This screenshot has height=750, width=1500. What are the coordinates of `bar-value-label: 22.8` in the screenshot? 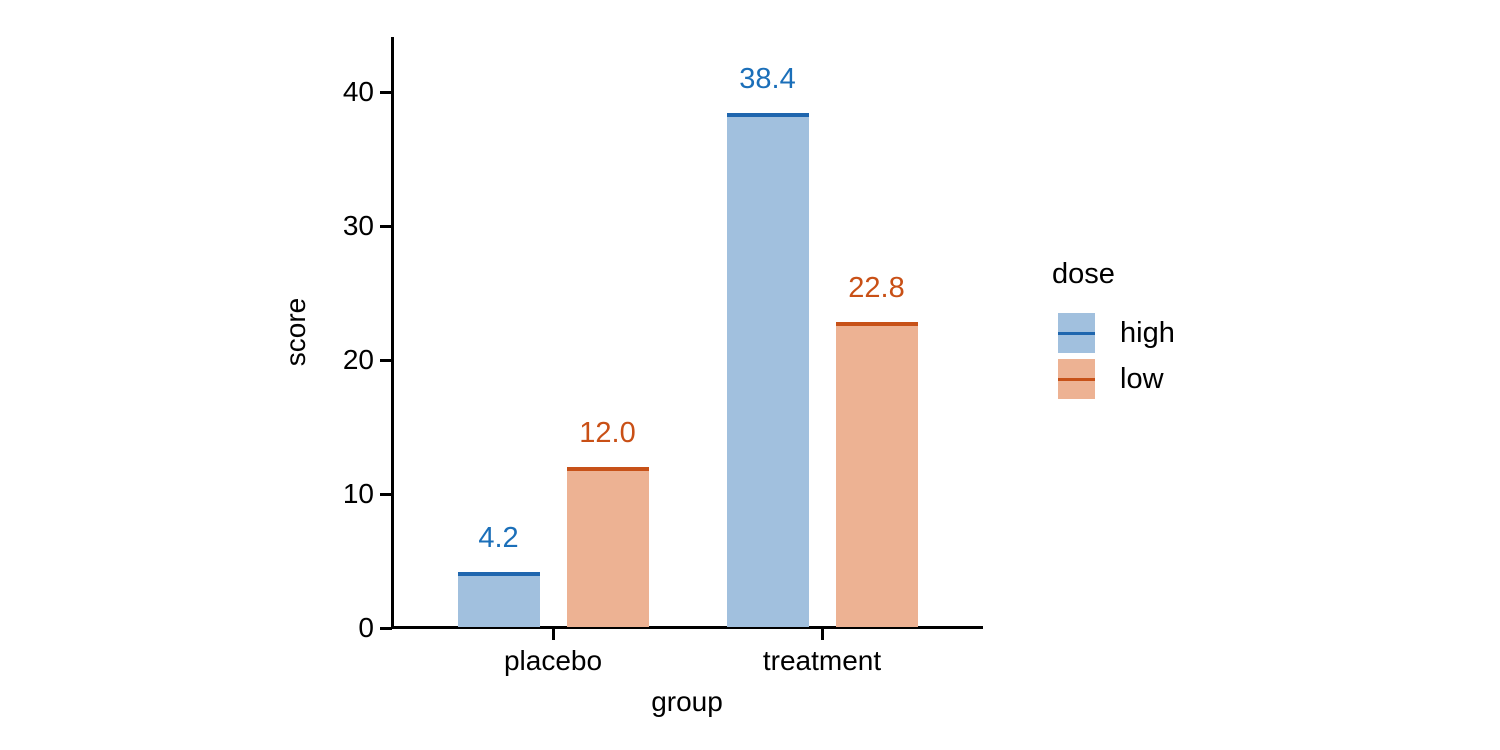 It's located at (876, 288).